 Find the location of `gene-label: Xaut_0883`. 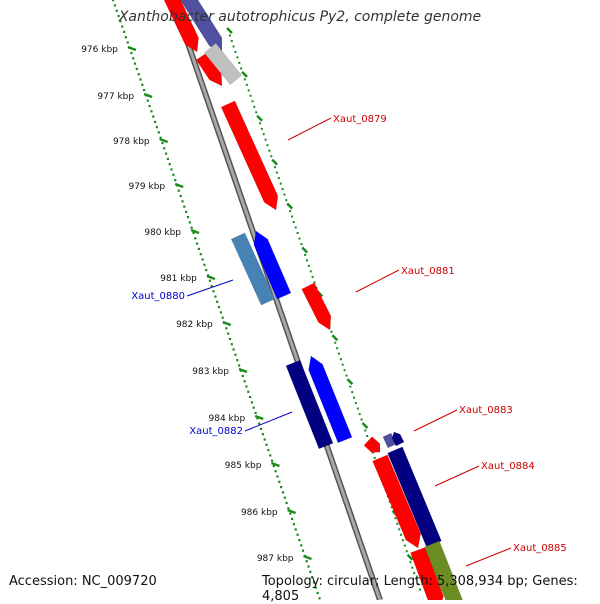

gene-label: Xaut_0883 is located at coordinates (486, 410).